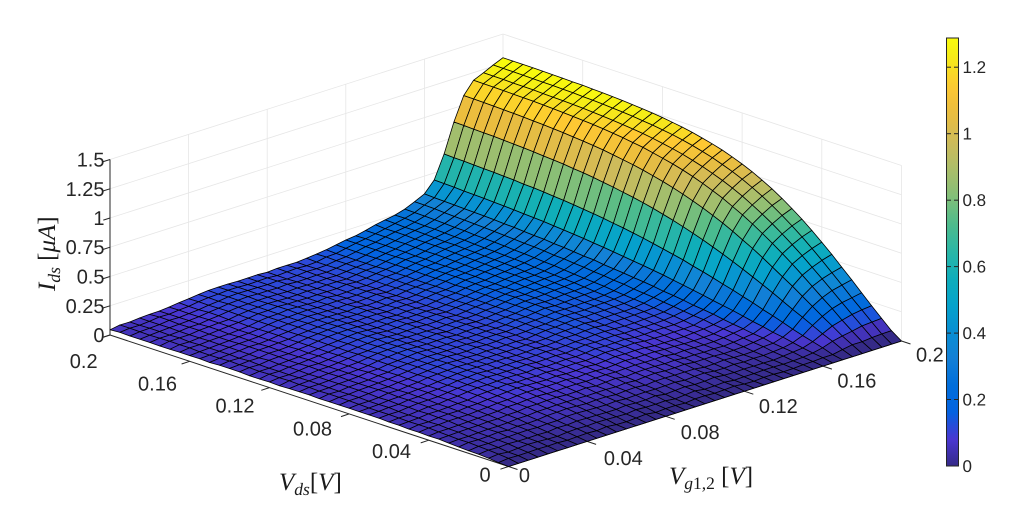 This screenshot has height=508, width=1024. I want to click on svg-text: 0.5, so click(91, 278).